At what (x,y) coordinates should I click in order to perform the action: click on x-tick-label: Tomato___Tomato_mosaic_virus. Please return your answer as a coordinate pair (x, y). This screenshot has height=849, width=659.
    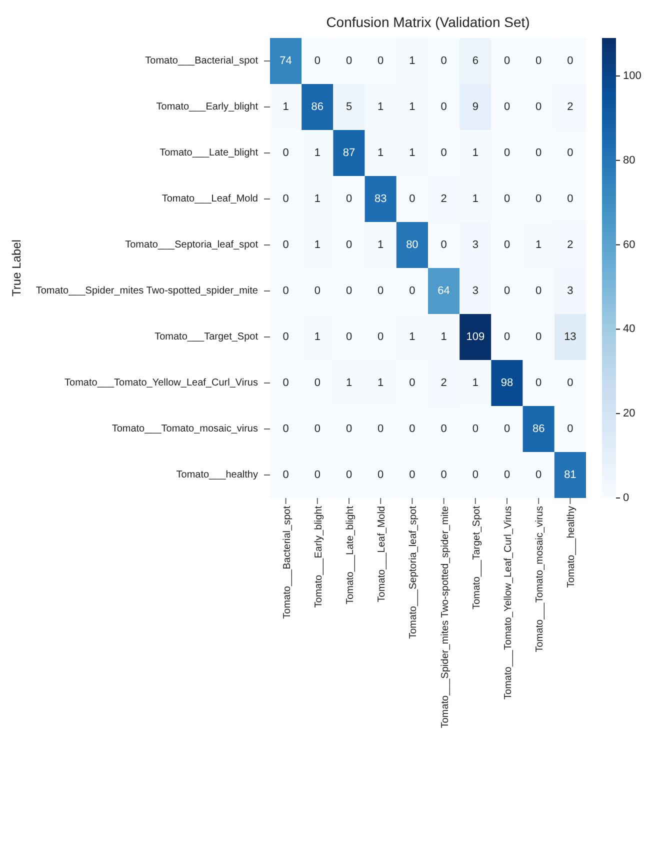
    Looking at the image, I should click on (540, 579).